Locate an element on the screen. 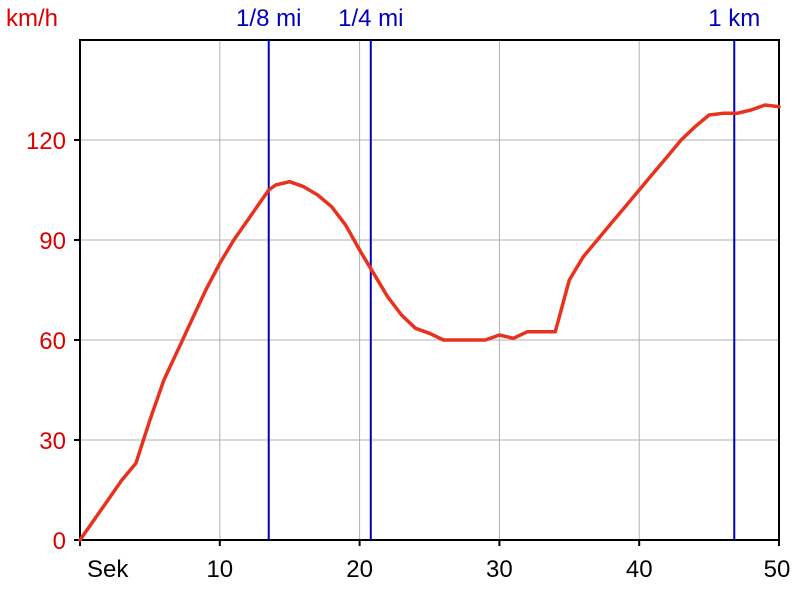 The width and height of the screenshot is (800, 600). y-tick-label: 30 is located at coordinates (52, 441).